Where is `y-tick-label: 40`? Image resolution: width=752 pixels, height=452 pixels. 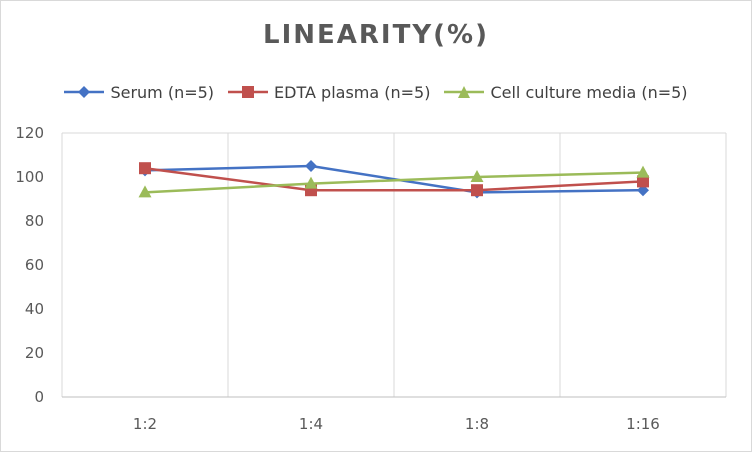
y-tick-label: 40 is located at coordinates (34, 309).